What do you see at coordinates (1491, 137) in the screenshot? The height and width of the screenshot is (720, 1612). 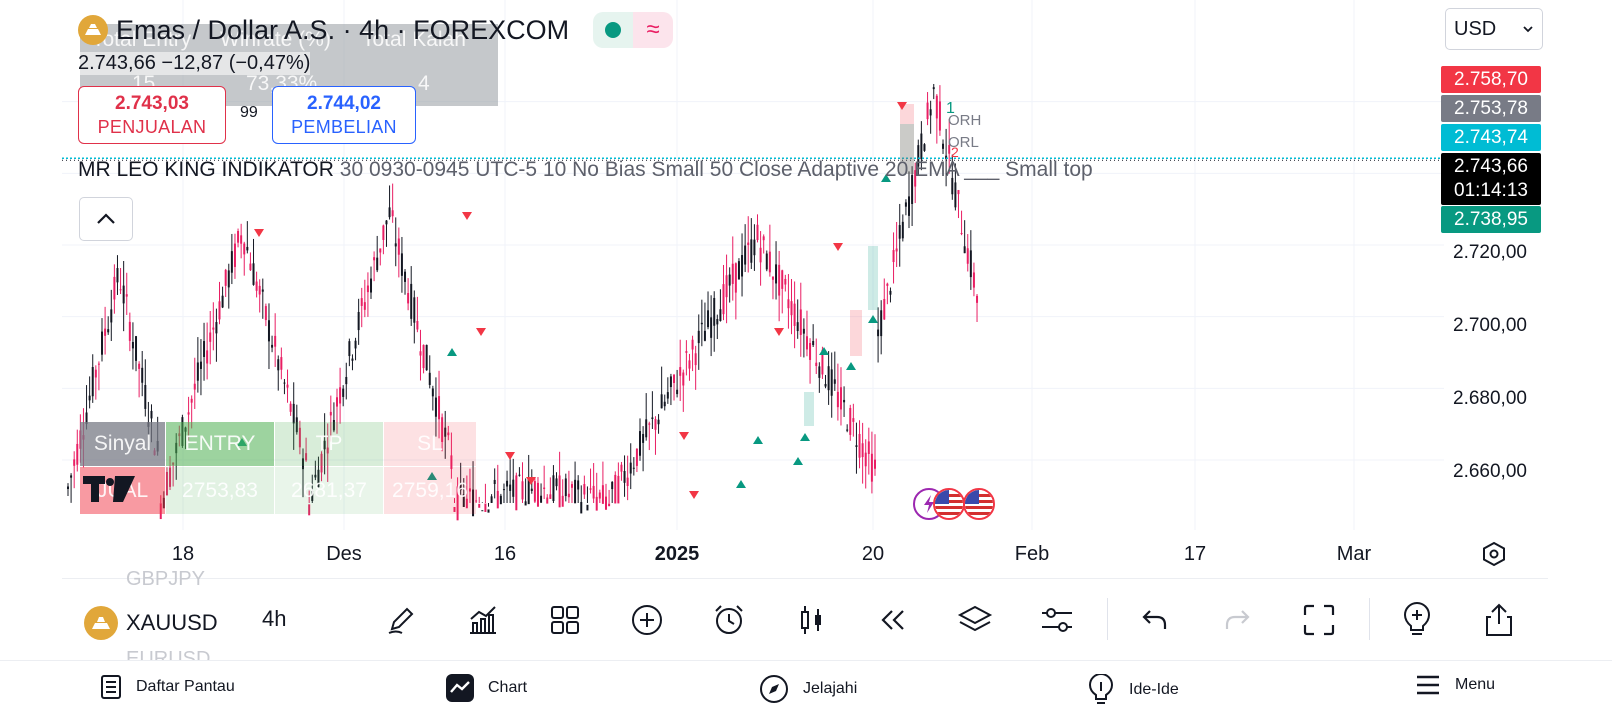 I see `price-tag-ema: 2.743,74` at bounding box center [1491, 137].